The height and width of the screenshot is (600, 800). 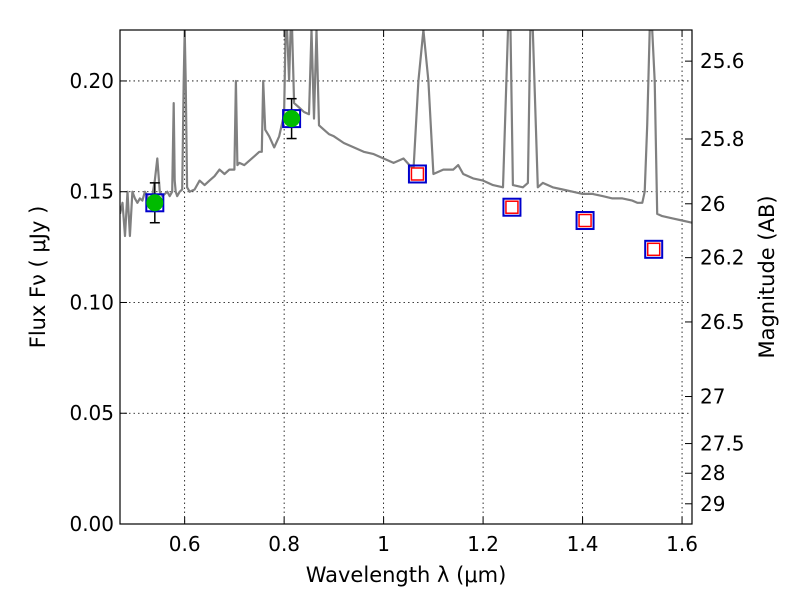 What do you see at coordinates (712, 473) in the screenshot?
I see `y2-tick-label: 28` at bounding box center [712, 473].